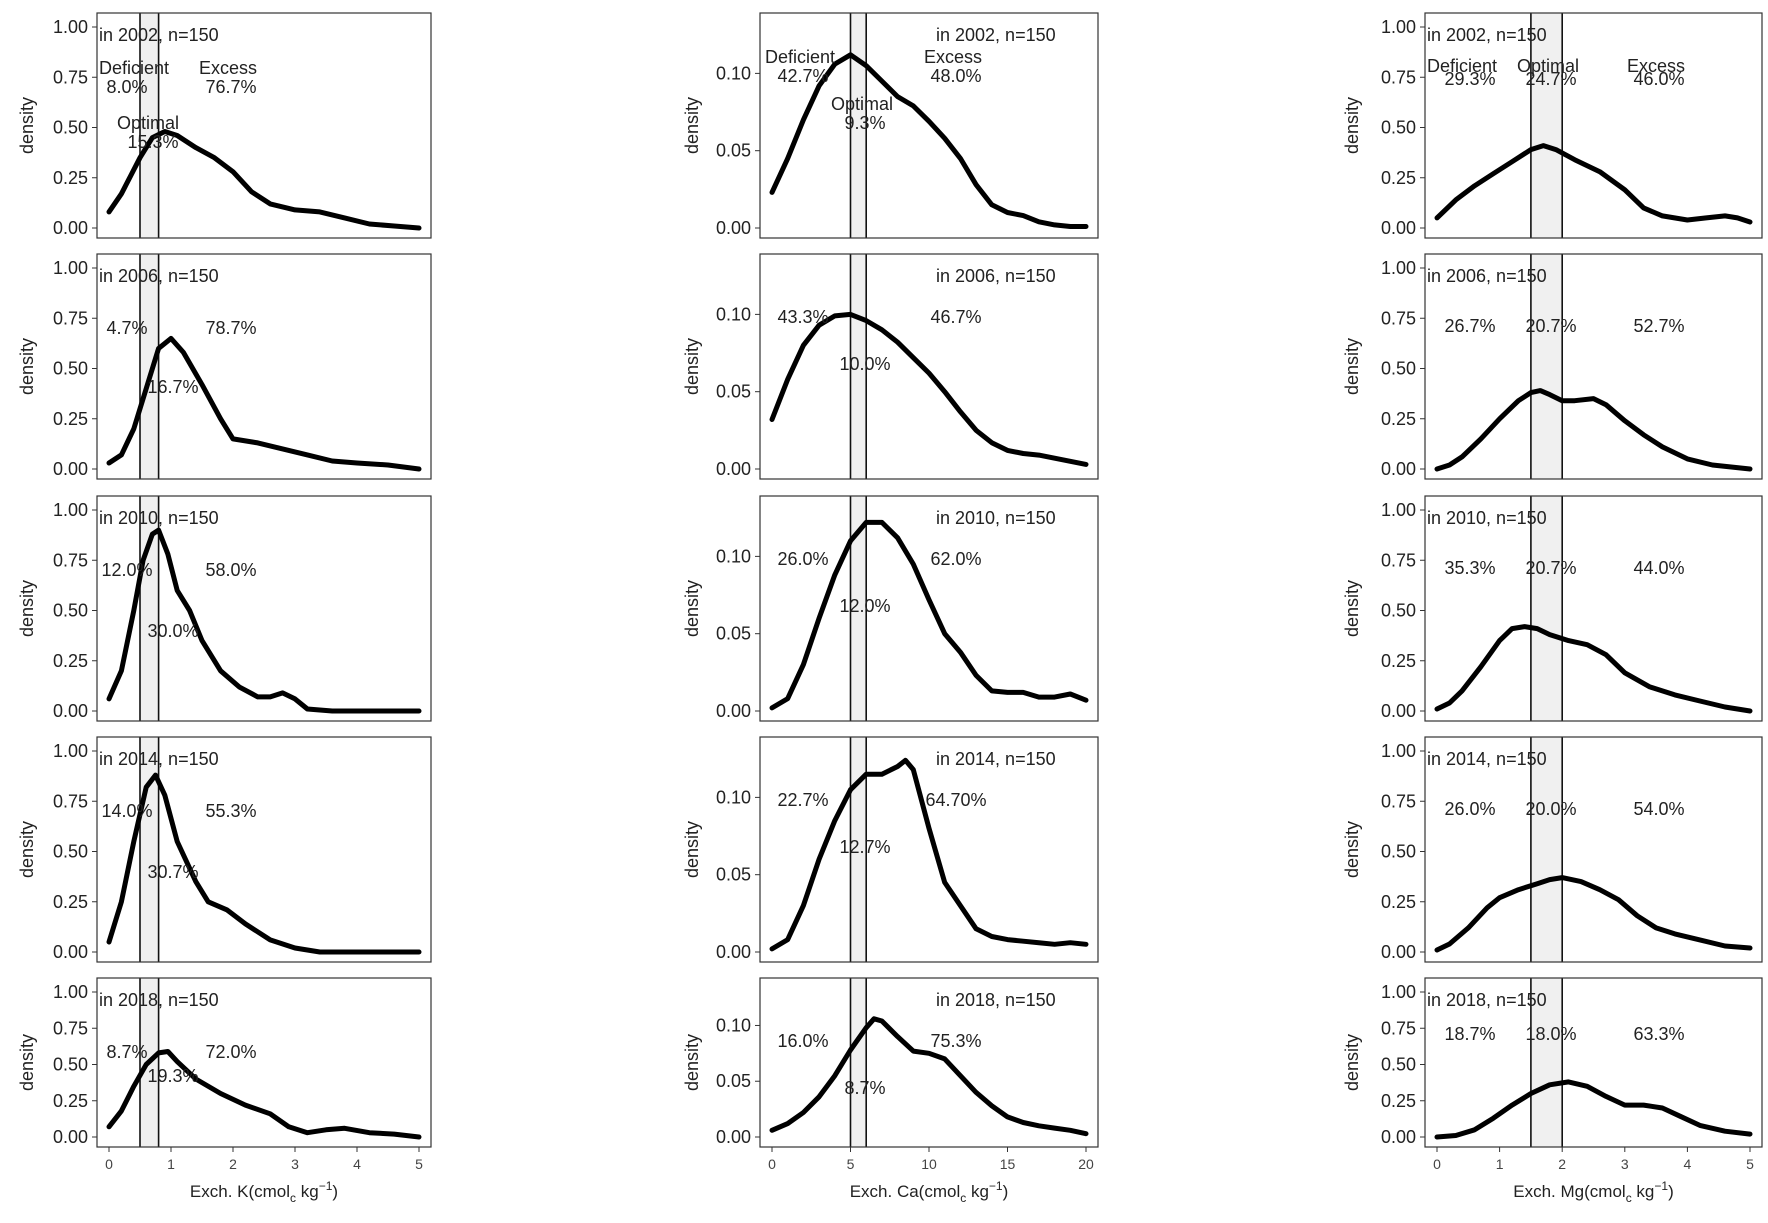 This screenshot has height=1223, width=1768. I want to click on x-tick-label: 1, so click(1500, 1164).